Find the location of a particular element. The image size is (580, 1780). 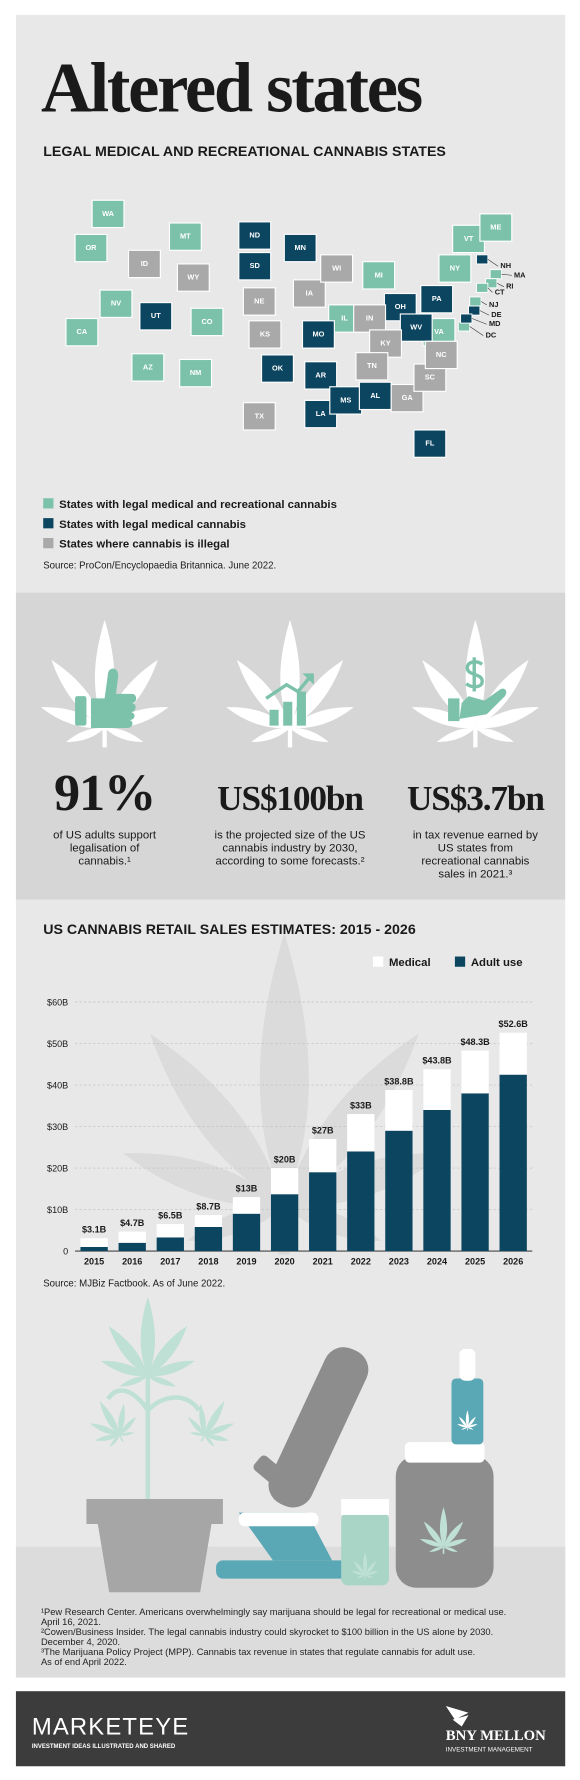

state-label: IN is located at coordinates (369, 317).